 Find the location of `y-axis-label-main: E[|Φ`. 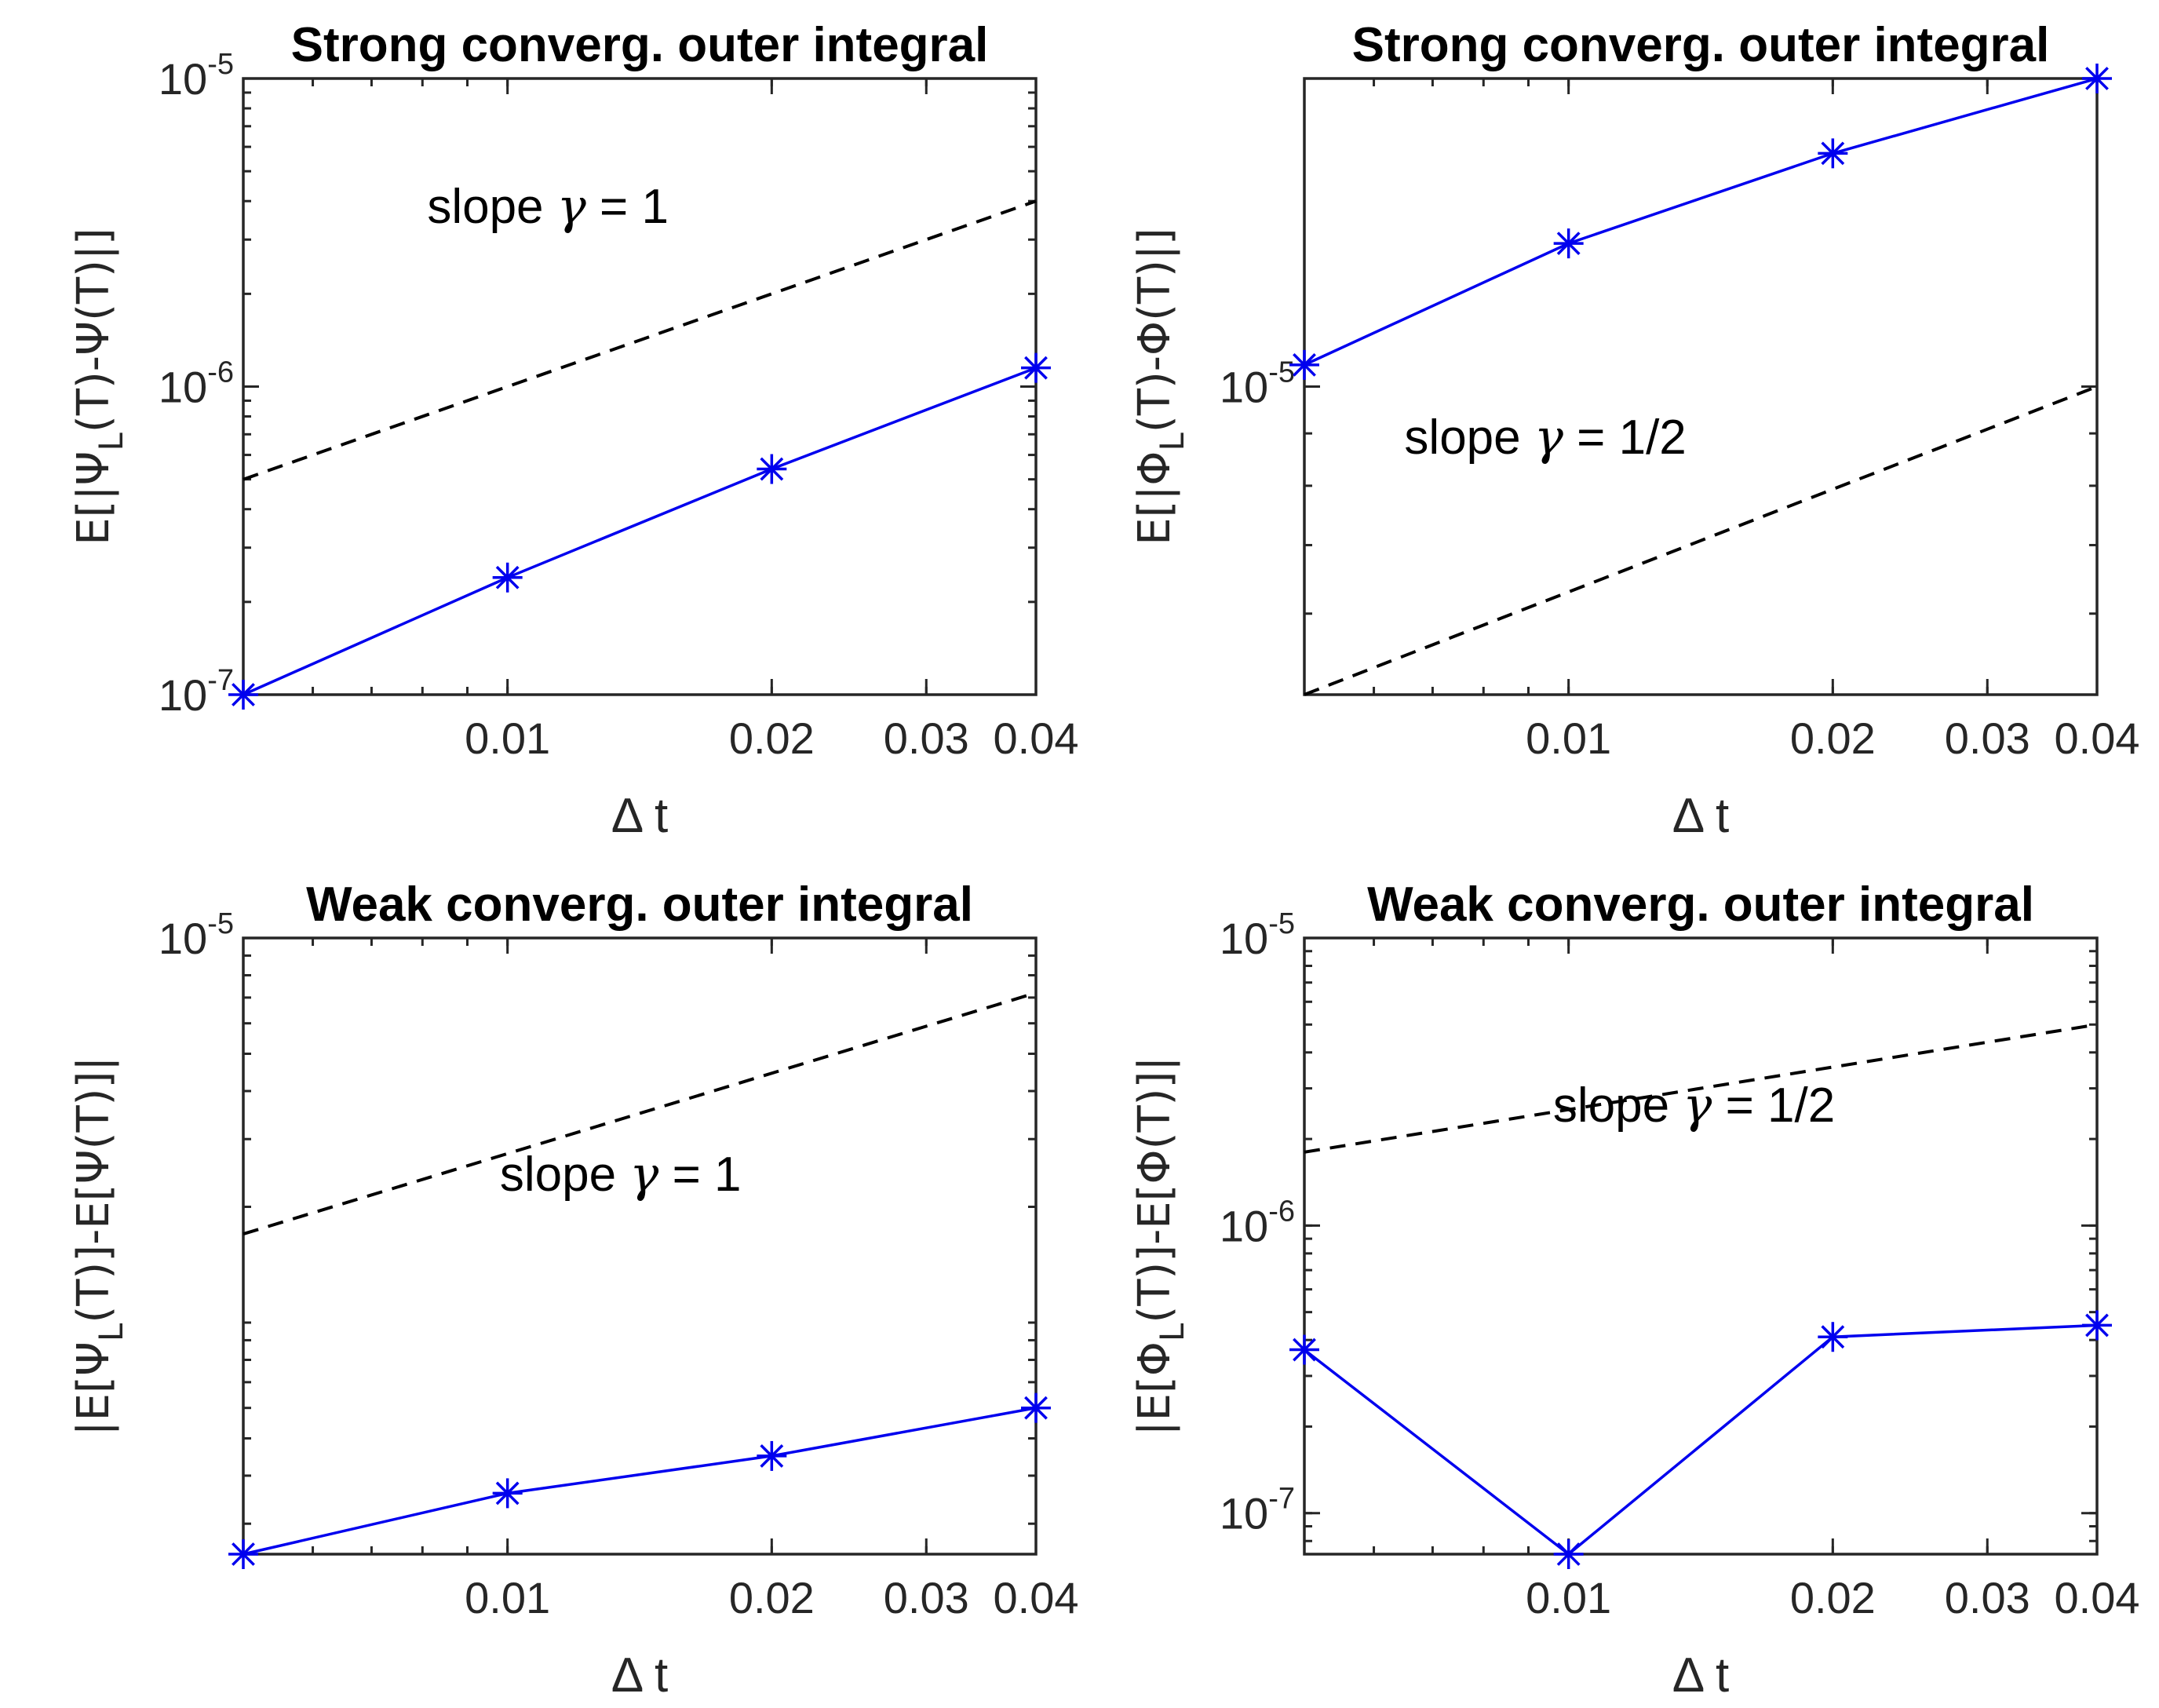

y-axis-label-main: E[|Φ is located at coordinates (1154, 498).